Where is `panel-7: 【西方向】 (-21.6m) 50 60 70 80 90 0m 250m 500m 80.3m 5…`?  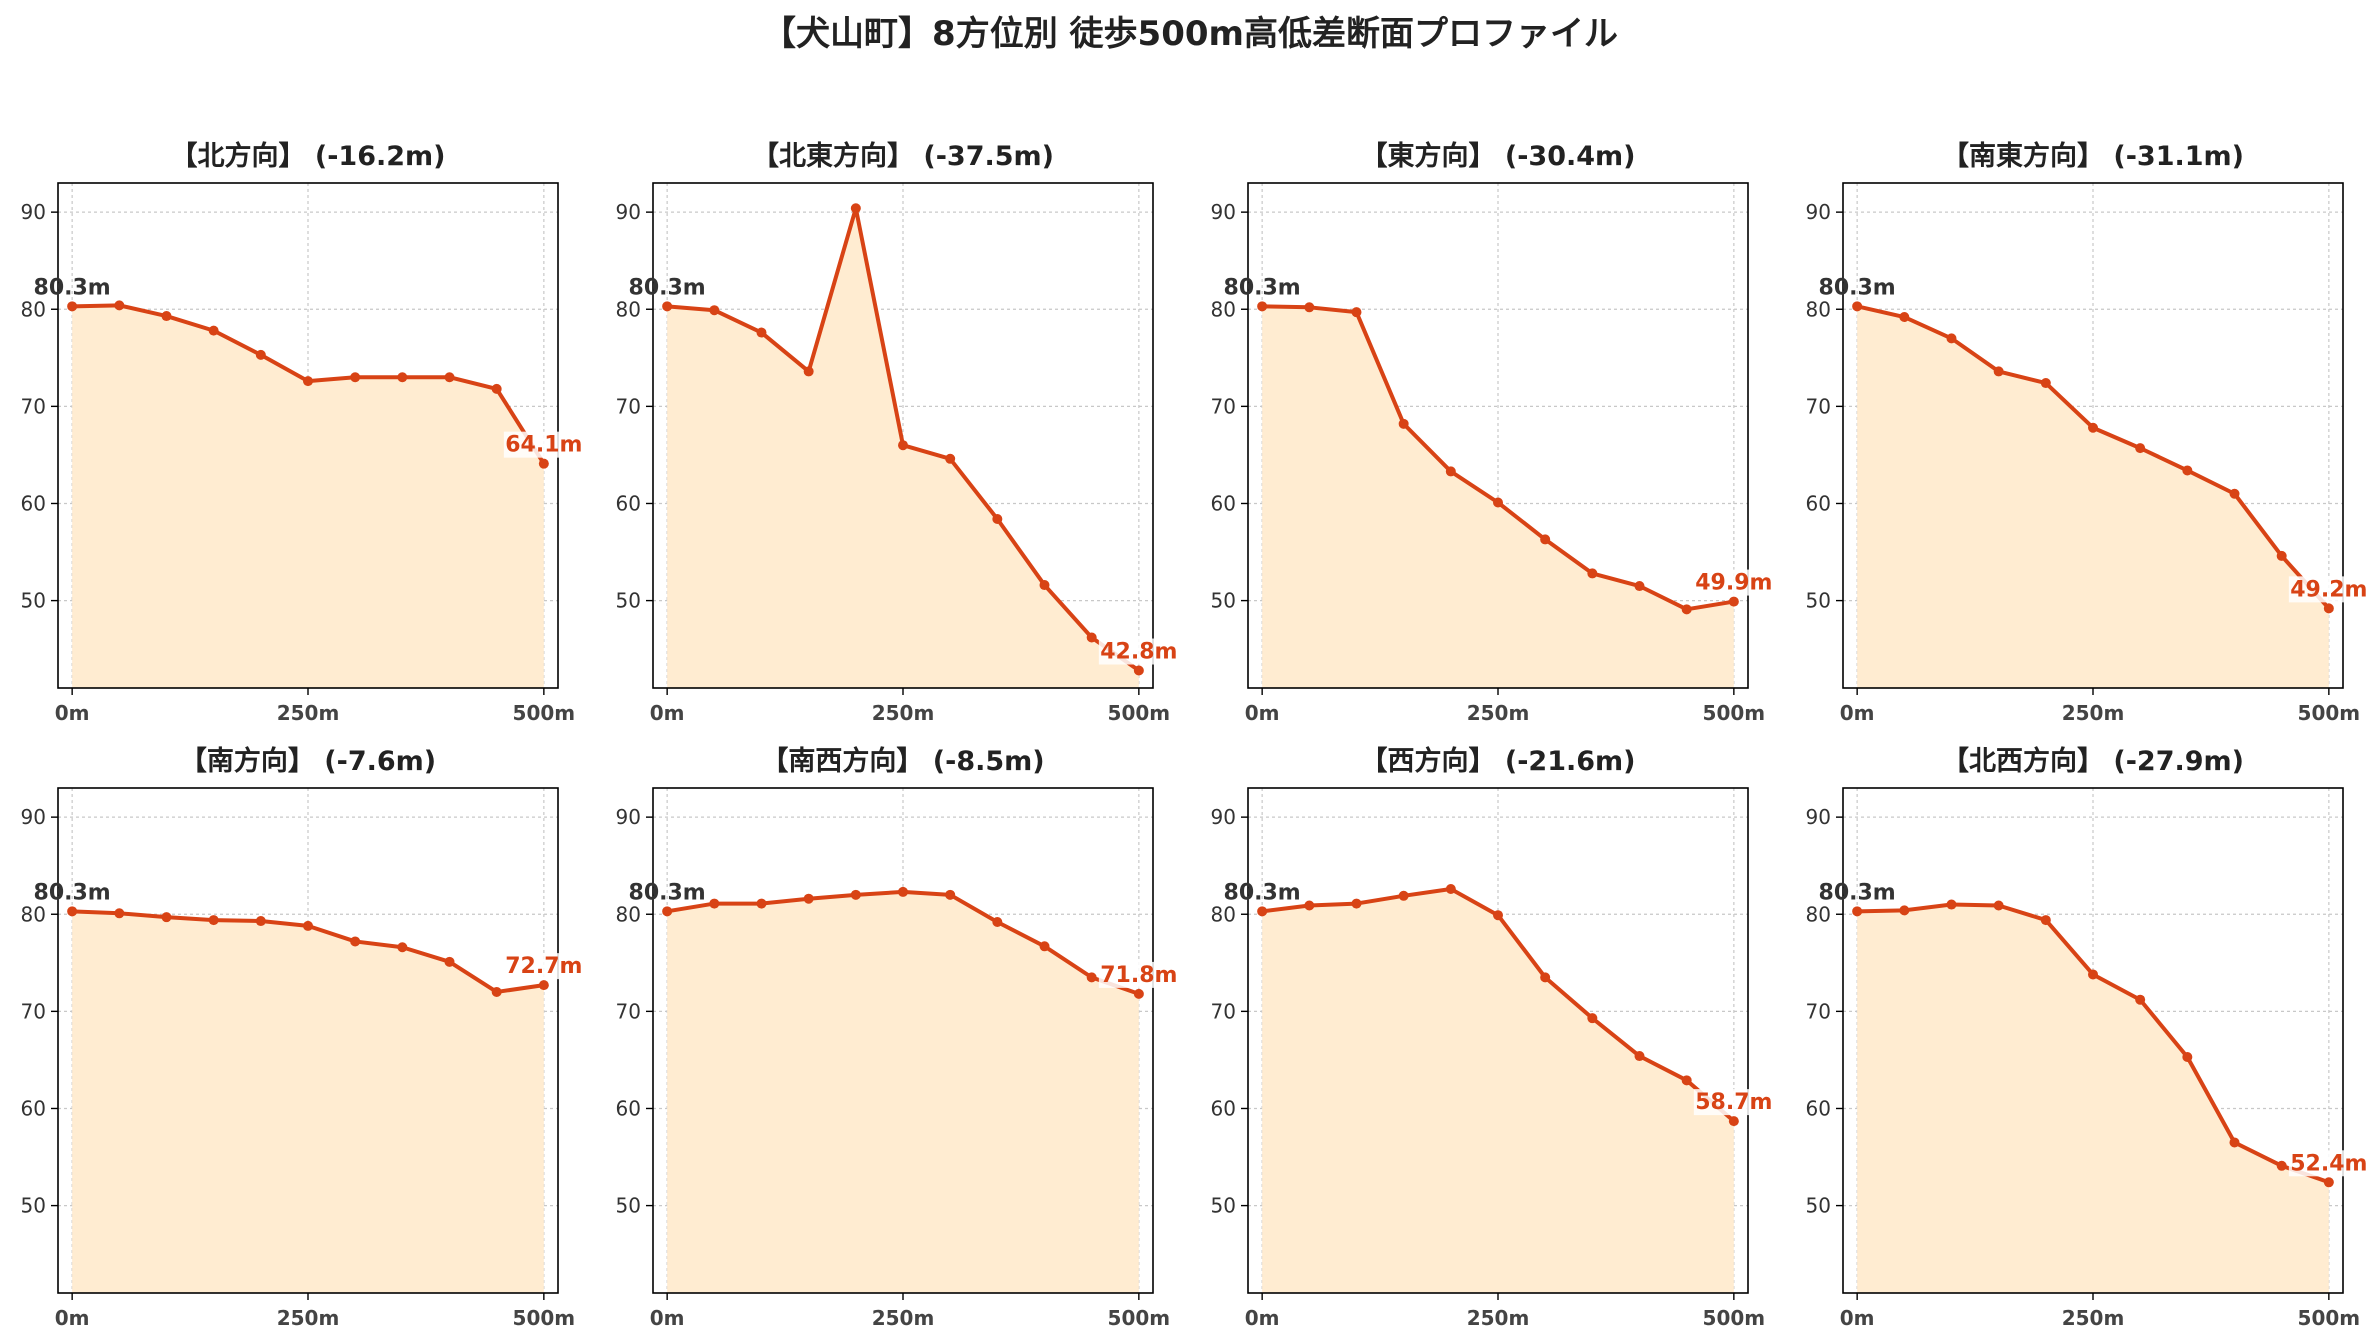 panel-7: 【西方向】 (-21.6m) 50 60 70 80 90 0m 250m 500m 80.3m 5… is located at coordinates (1492, 1037).